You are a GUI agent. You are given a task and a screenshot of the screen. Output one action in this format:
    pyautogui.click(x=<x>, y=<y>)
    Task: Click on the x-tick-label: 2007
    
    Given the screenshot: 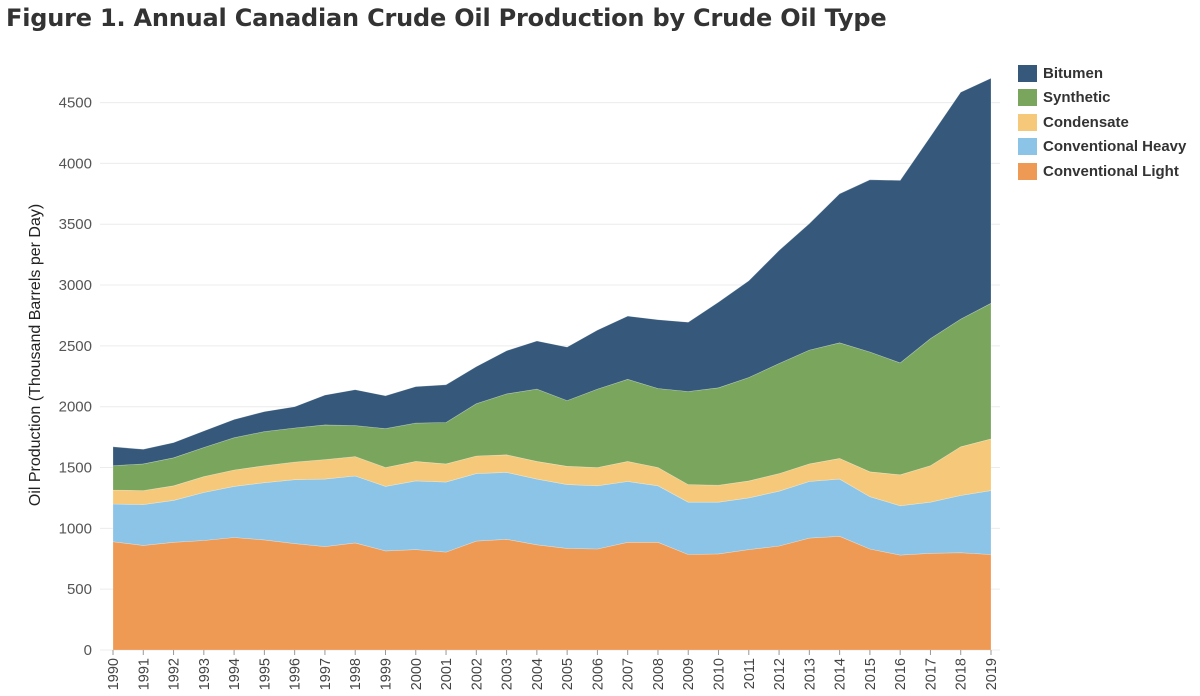 What is the action you would take?
    pyautogui.click(x=629, y=674)
    